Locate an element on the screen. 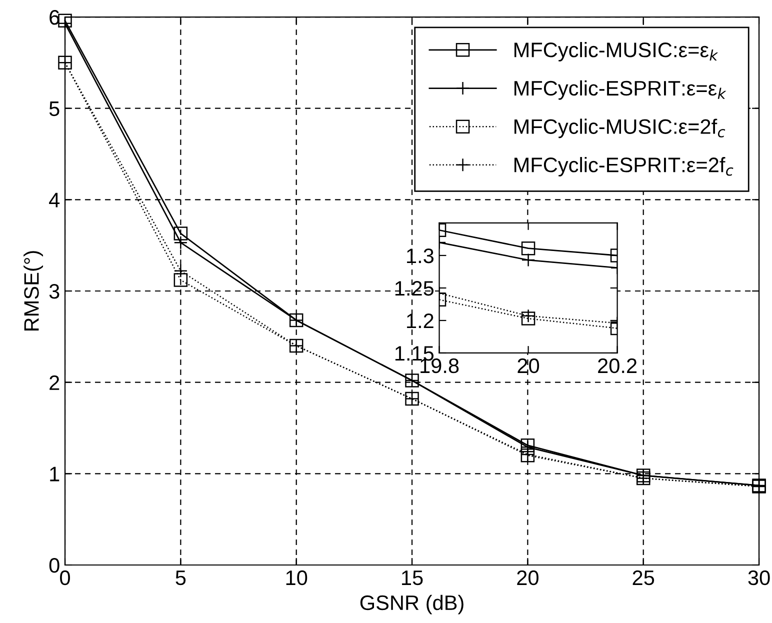 The width and height of the screenshot is (772, 623). y-tick-label: 1 is located at coordinates (55, 474).